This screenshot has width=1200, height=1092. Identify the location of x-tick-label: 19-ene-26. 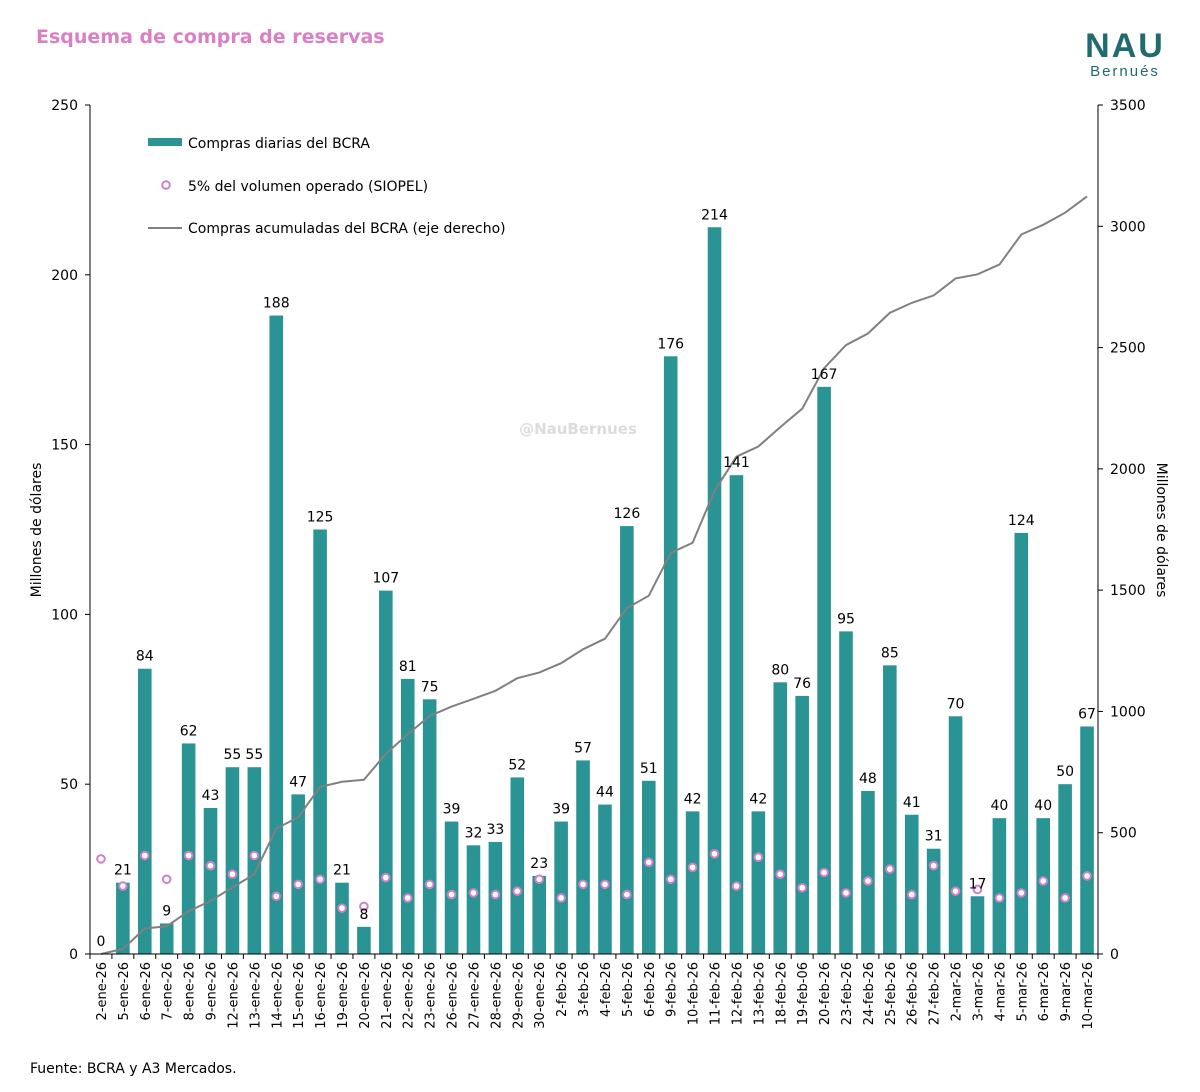
(343, 995).